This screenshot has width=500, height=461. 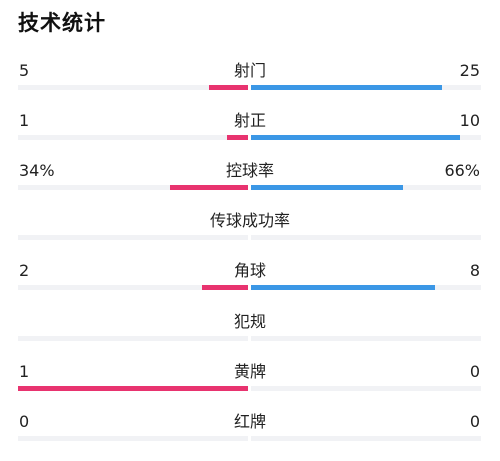 I want to click on stat-row-yellow-cards: 1 黄牌 0, so click(x=250, y=386).